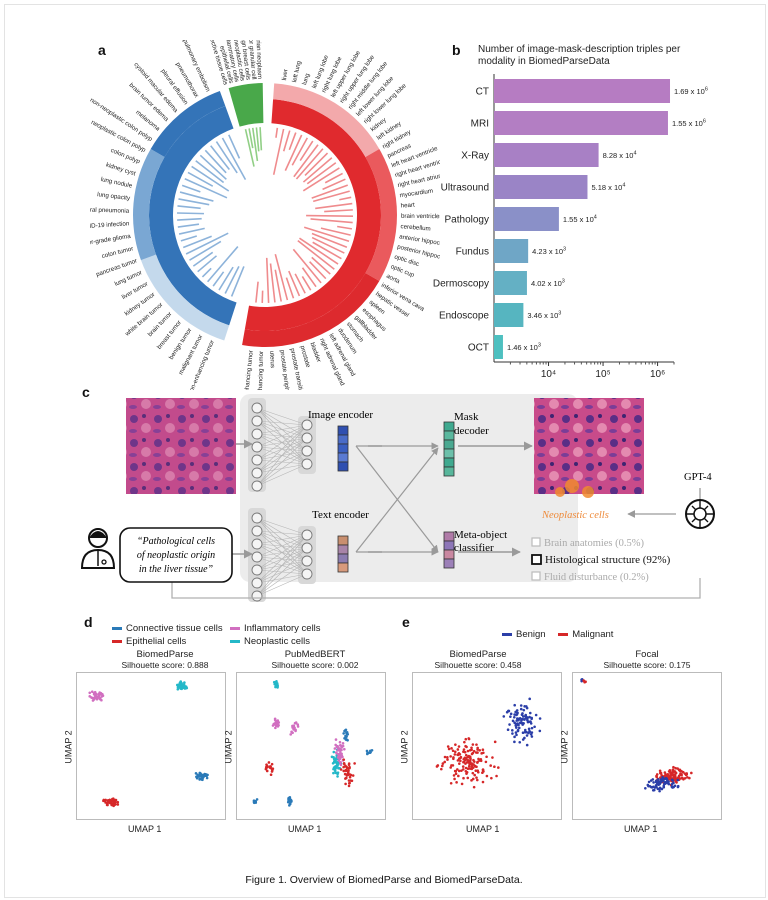 The image size is (768, 900). I want to click on gpt4-label: GPT-4, so click(698, 477).